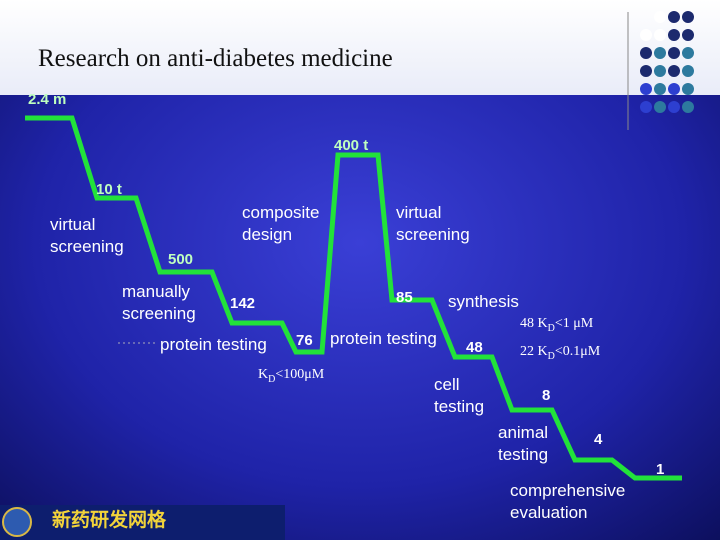 The height and width of the screenshot is (540, 720). I want to click on logo-band, so click(142, 522).